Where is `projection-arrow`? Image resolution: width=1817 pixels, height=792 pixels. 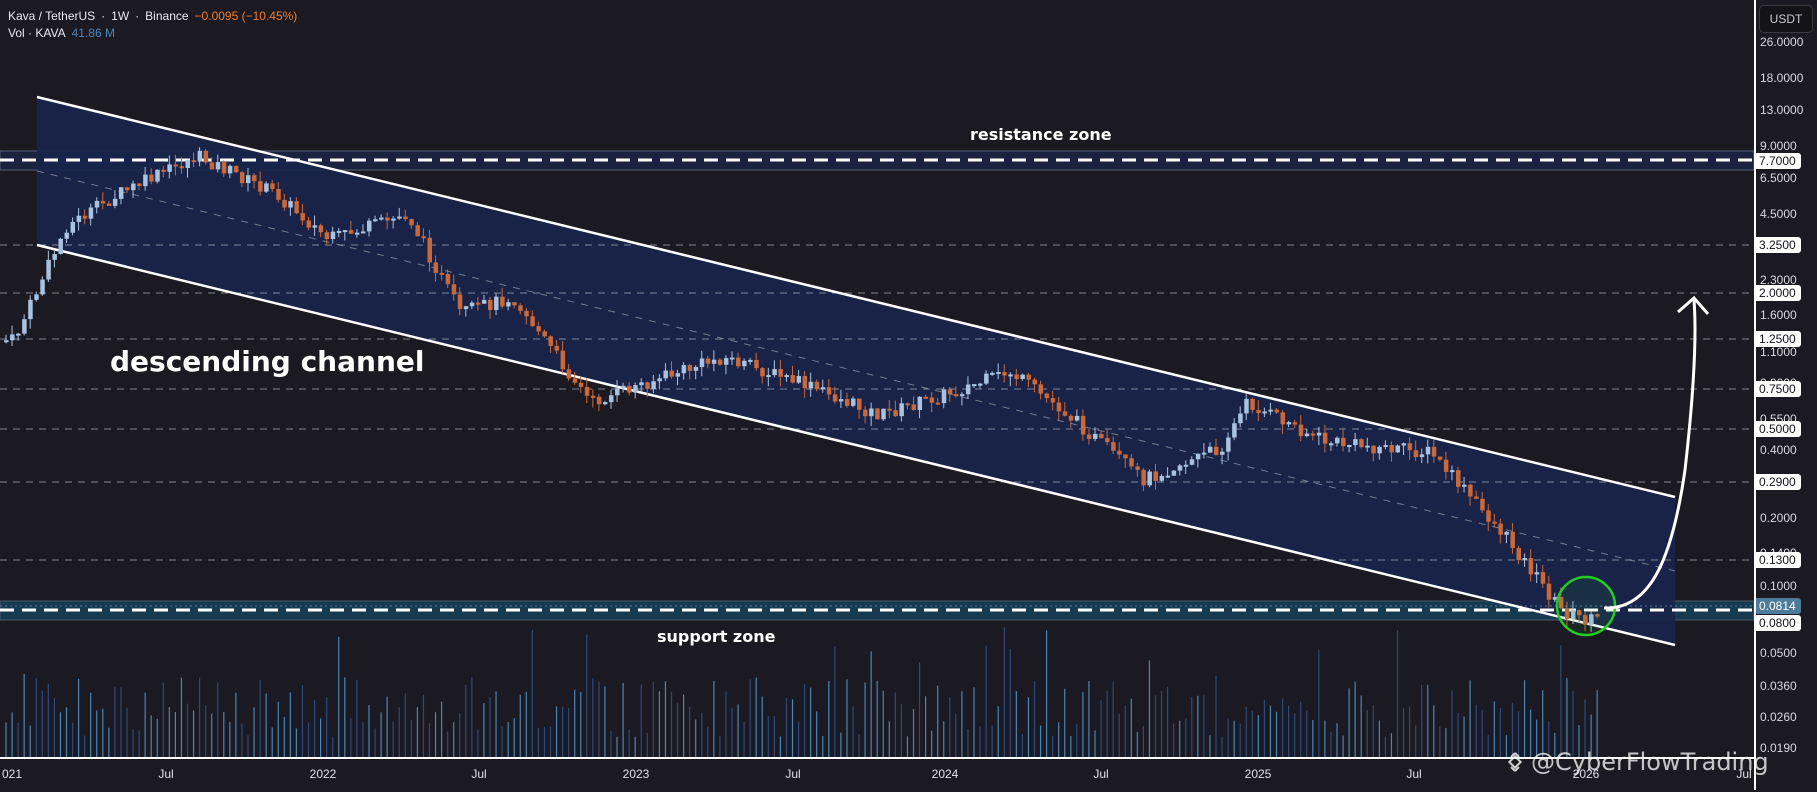 projection-arrow is located at coordinates (1650, 454).